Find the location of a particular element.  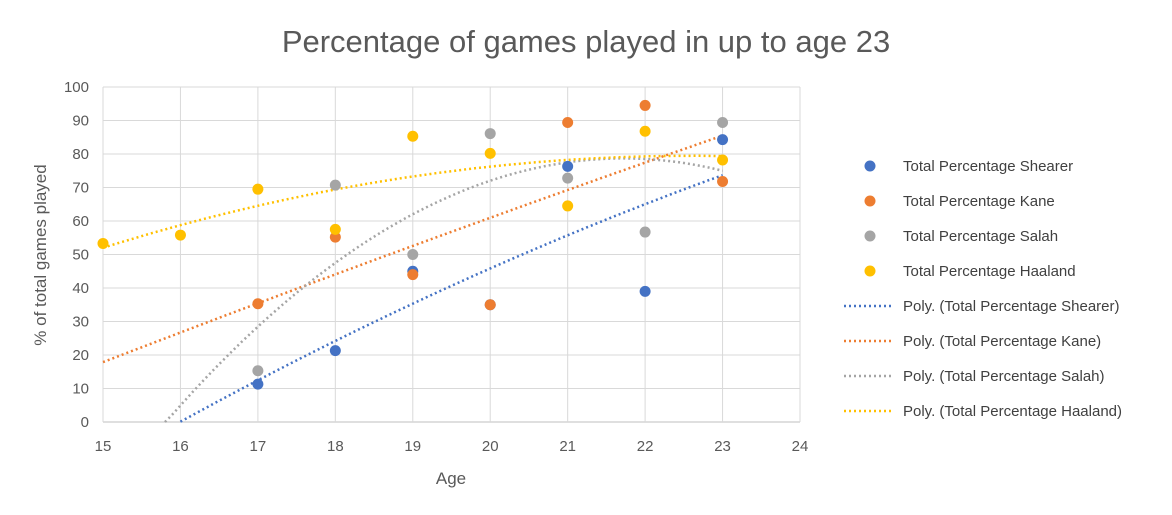

x-tick-label: 18 is located at coordinates (335, 446).